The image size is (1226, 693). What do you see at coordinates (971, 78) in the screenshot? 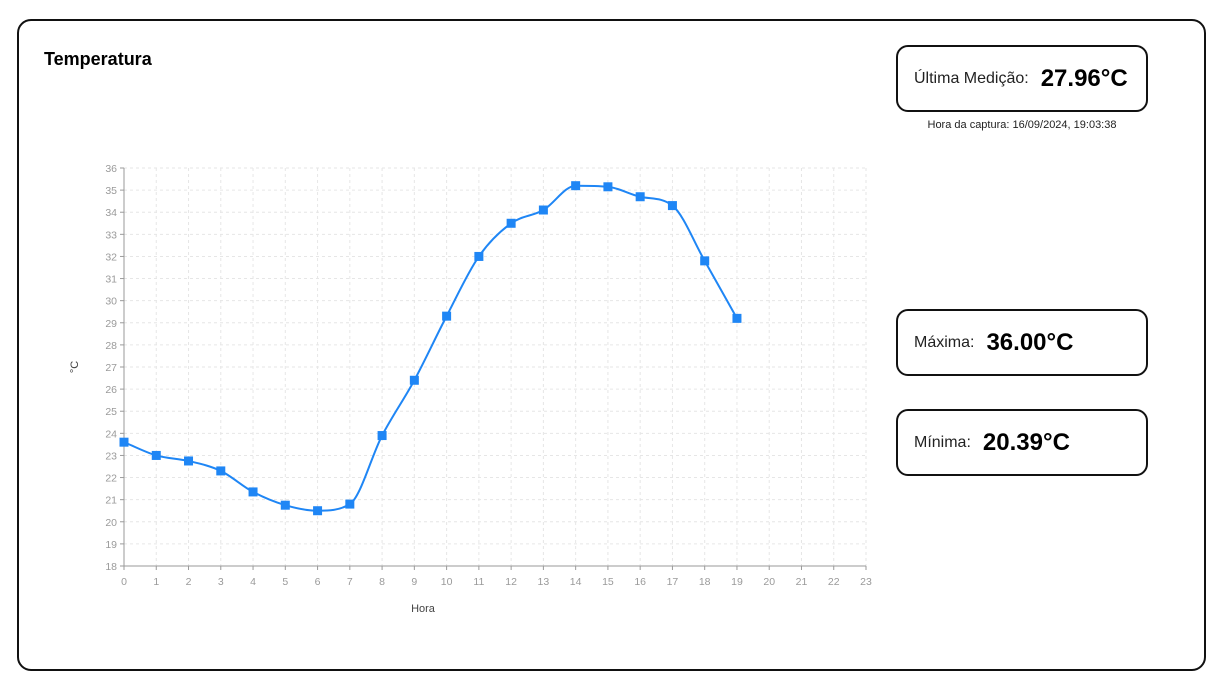
I see `last-measurement-label: Última Medição:` at bounding box center [971, 78].